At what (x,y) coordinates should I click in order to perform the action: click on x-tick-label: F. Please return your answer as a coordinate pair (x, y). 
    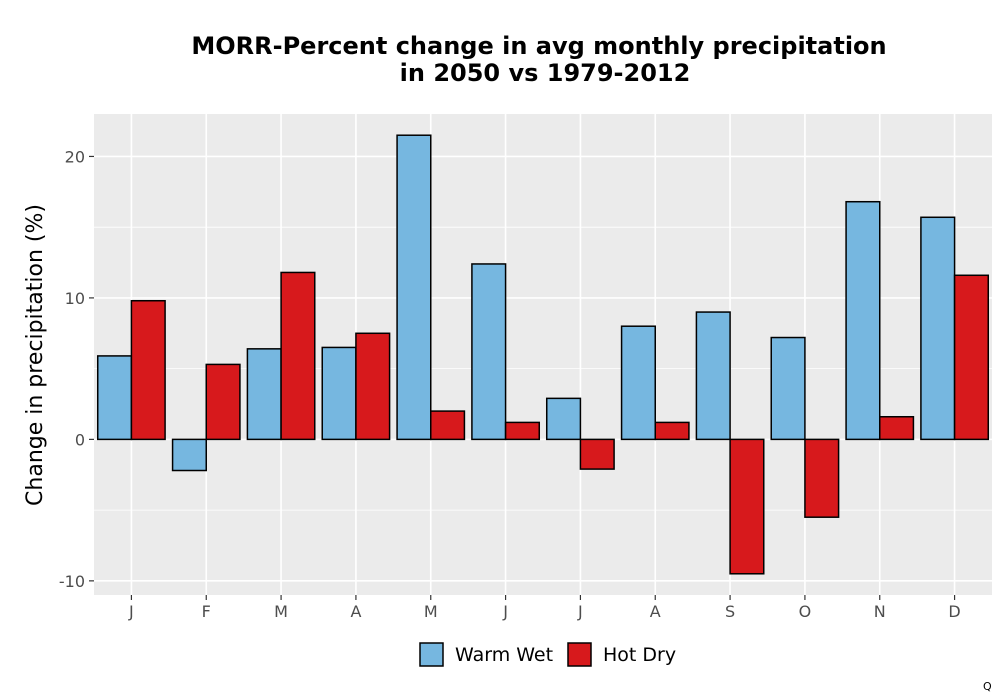
    Looking at the image, I should click on (206, 611).